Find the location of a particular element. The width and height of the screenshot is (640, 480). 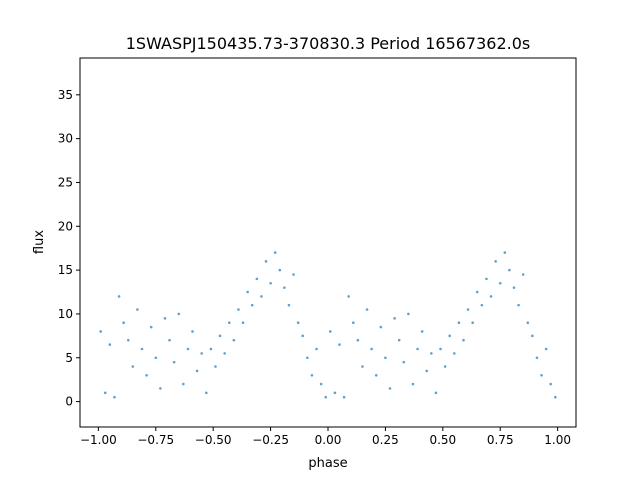

x-tick-label: −1.00 is located at coordinates (98, 440).